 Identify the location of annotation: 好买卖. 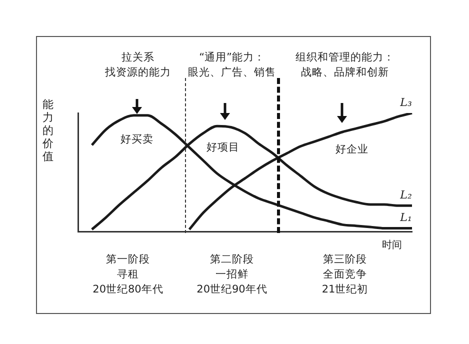
(137, 139).